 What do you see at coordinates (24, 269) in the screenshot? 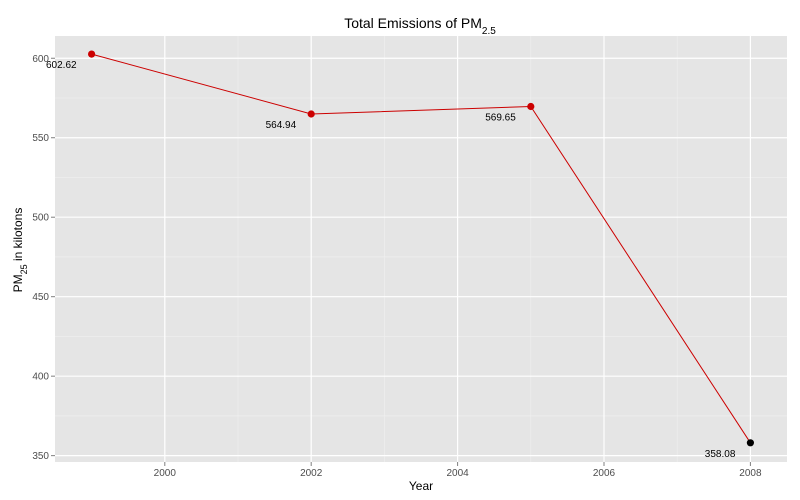
I see `y-axis-title-sub: 25` at bounding box center [24, 269].